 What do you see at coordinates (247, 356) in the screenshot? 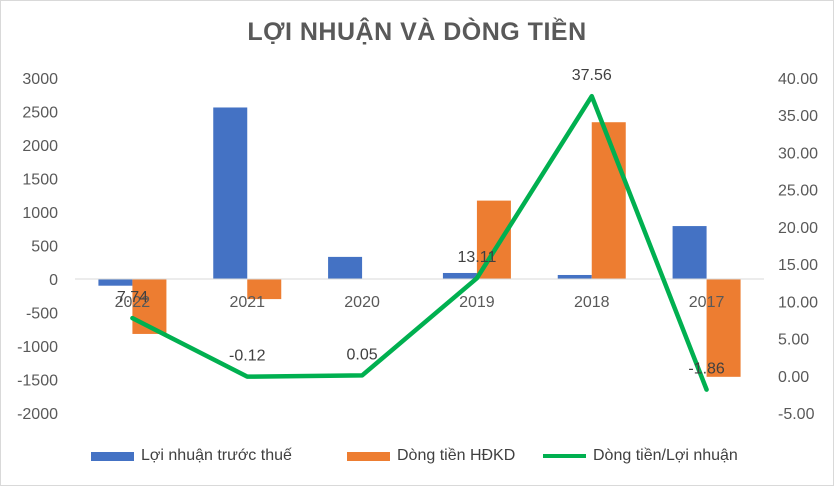
I see `ratio-data-label: -0.12` at bounding box center [247, 356].